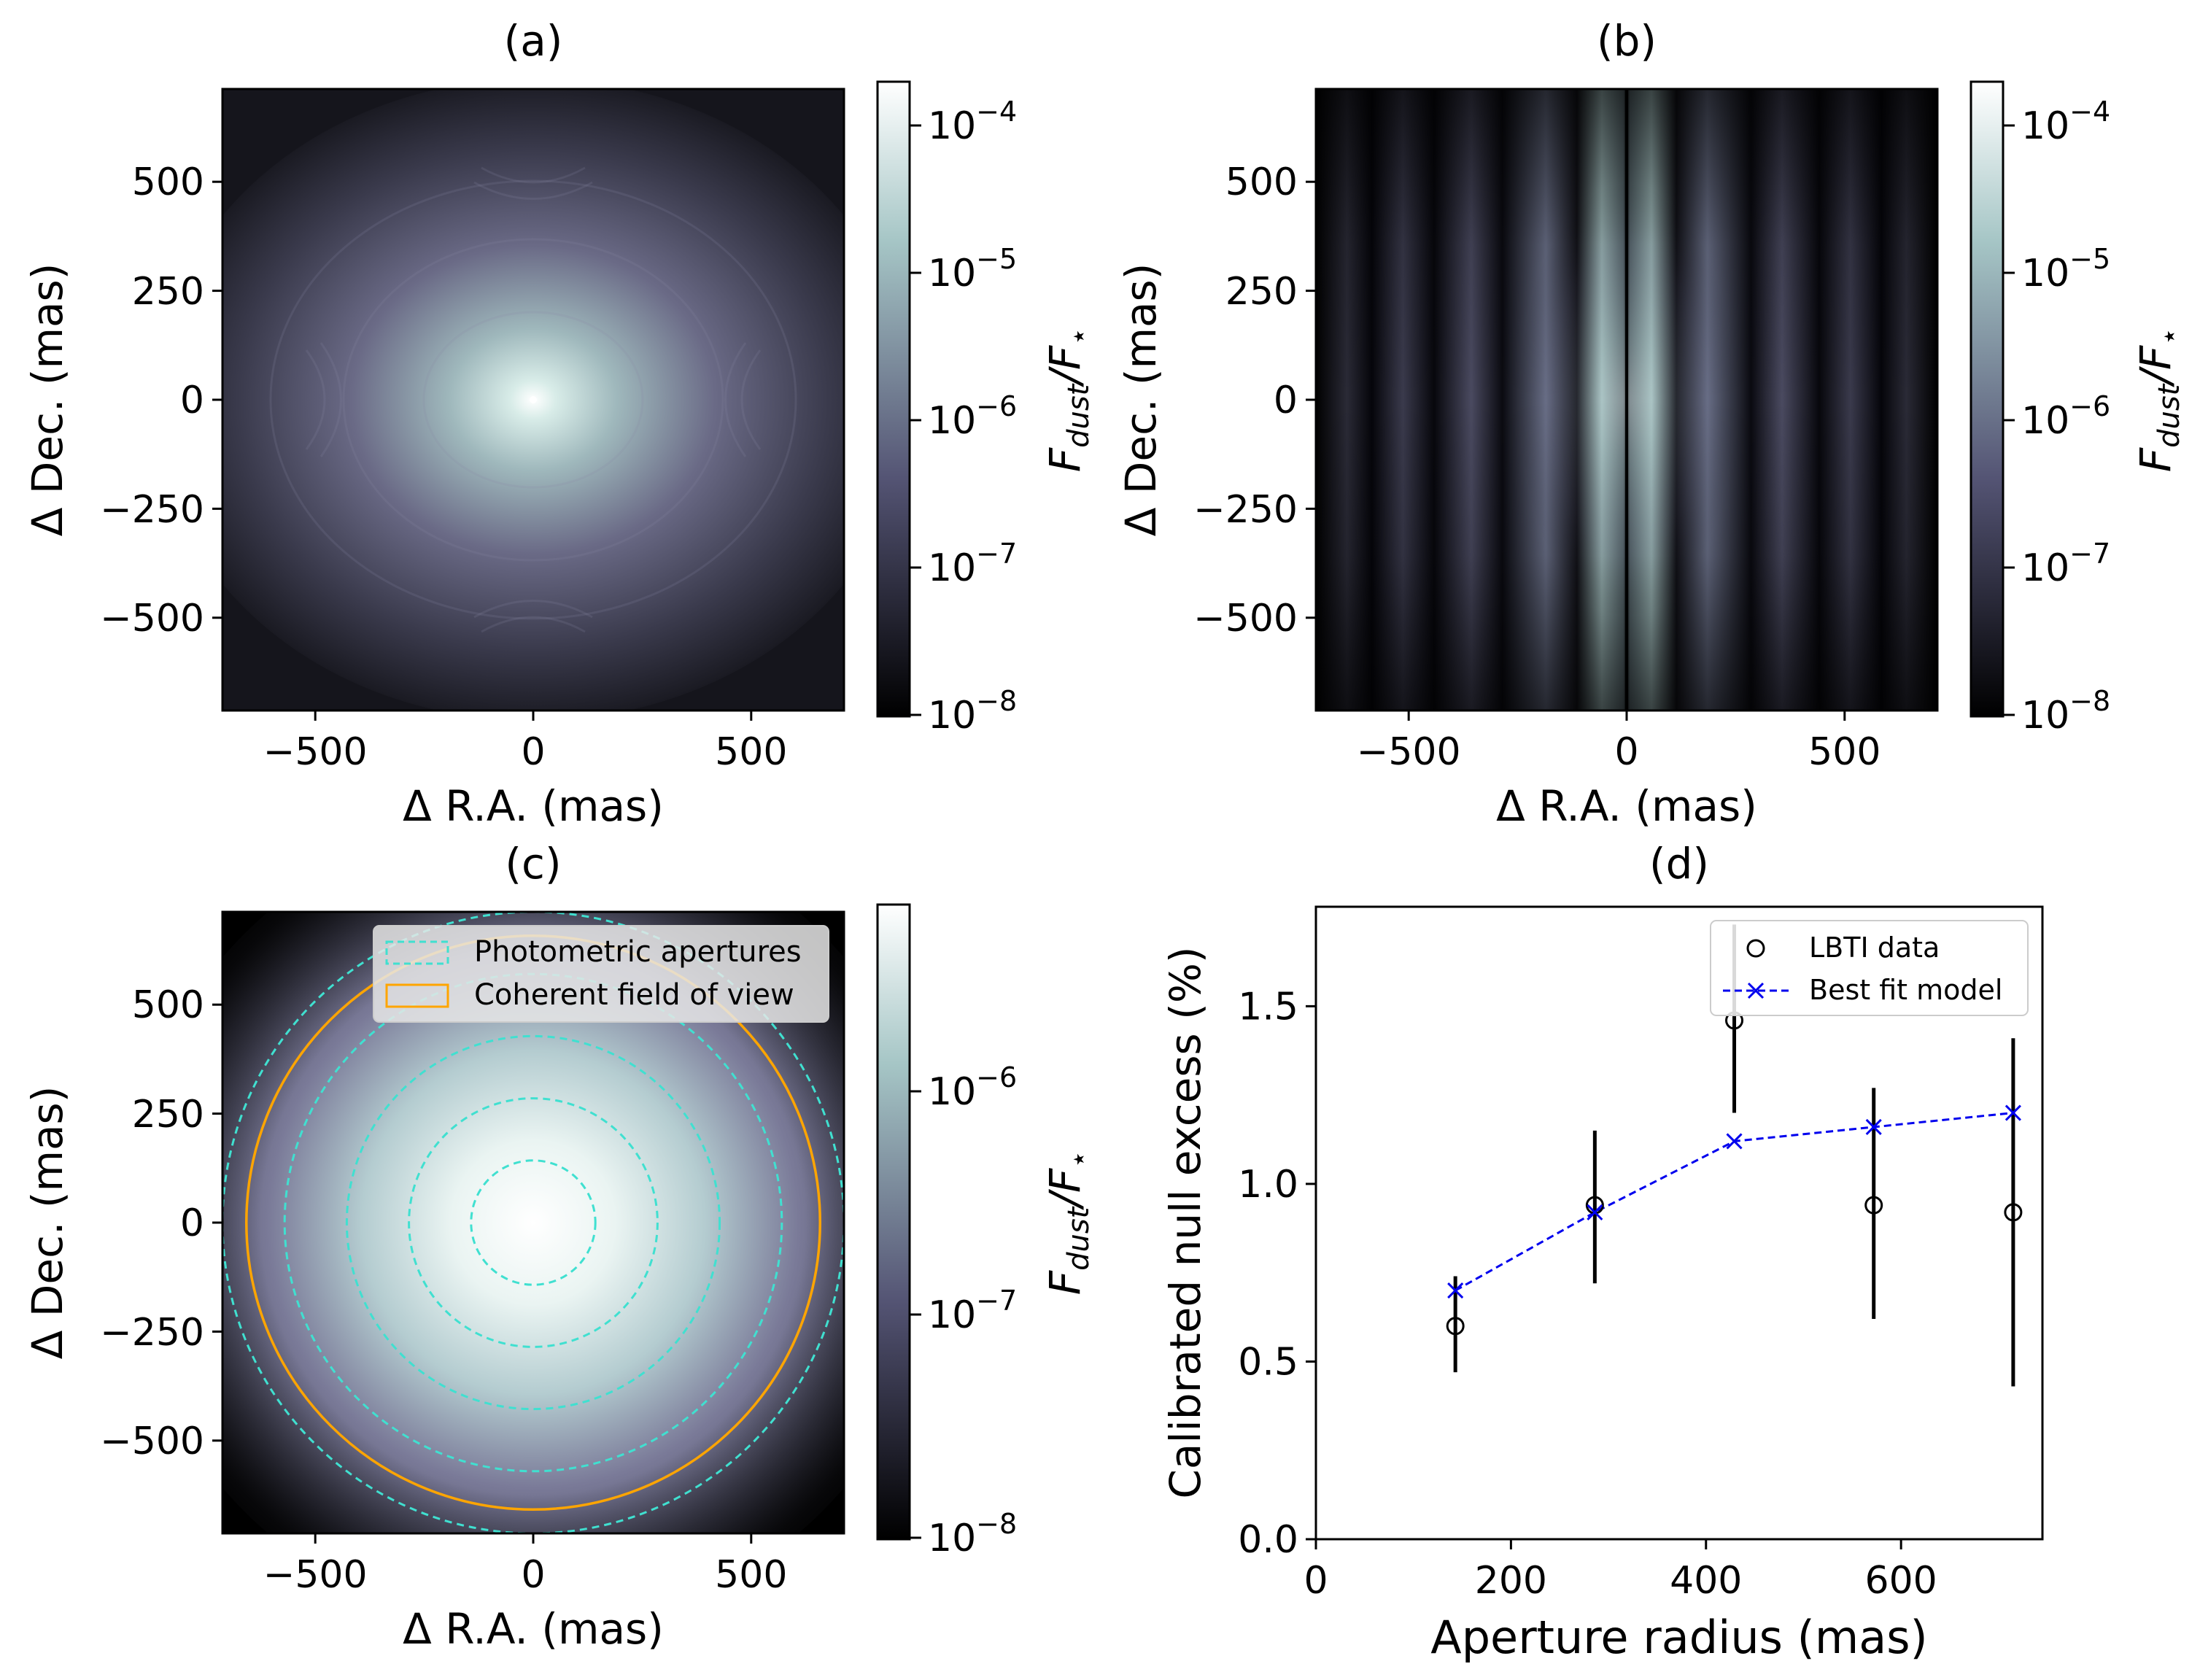 The image size is (2200, 1680). Describe the element at coordinates (1755, 948) in the screenshot. I see `legend-marker-circle` at that location.